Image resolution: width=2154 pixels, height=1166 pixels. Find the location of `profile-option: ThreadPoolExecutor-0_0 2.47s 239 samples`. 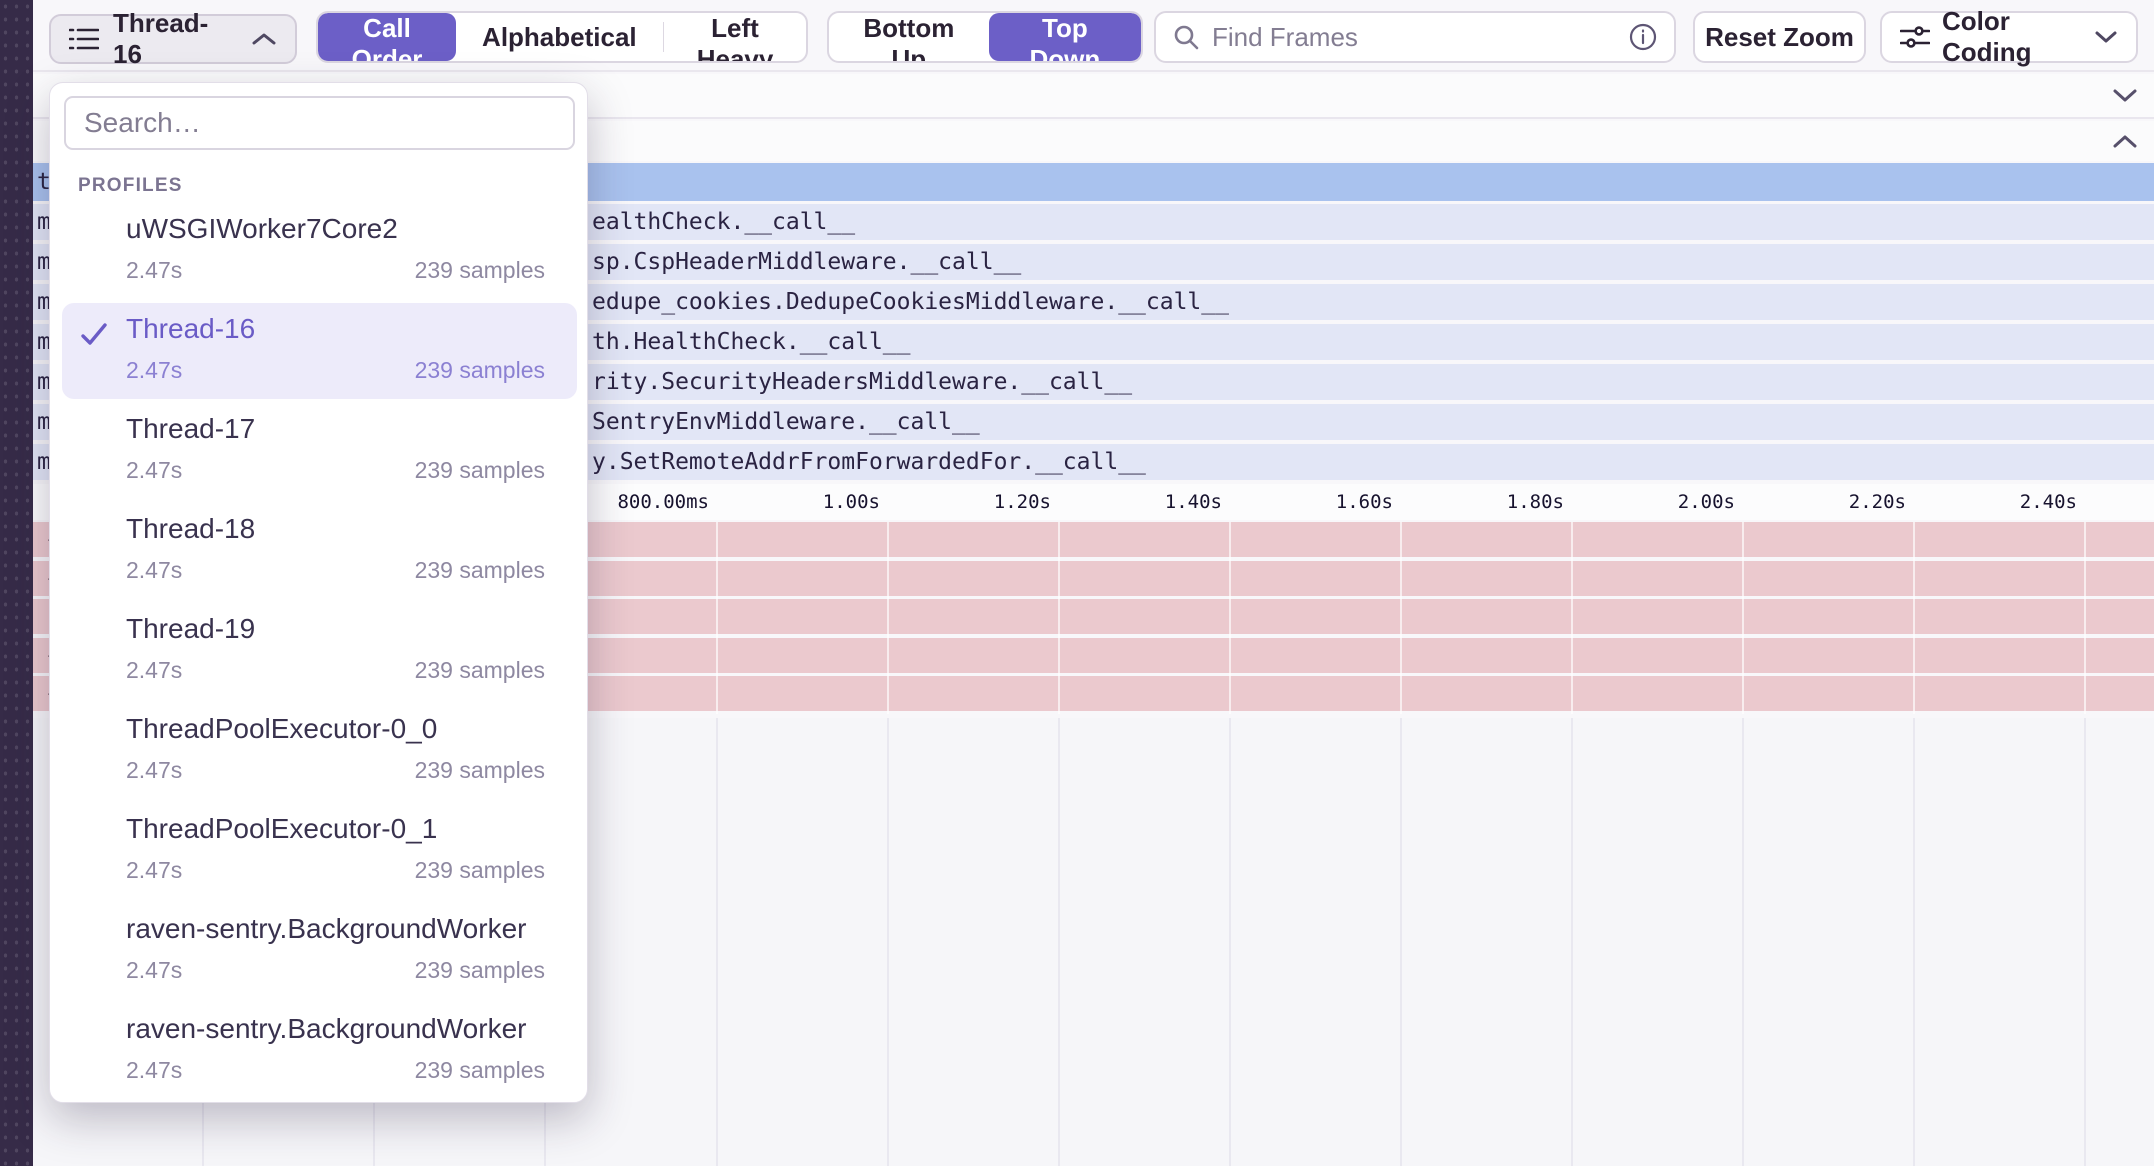

profile-option: ThreadPoolExecutor-0_0 2.47s 239 samples is located at coordinates (319, 751).